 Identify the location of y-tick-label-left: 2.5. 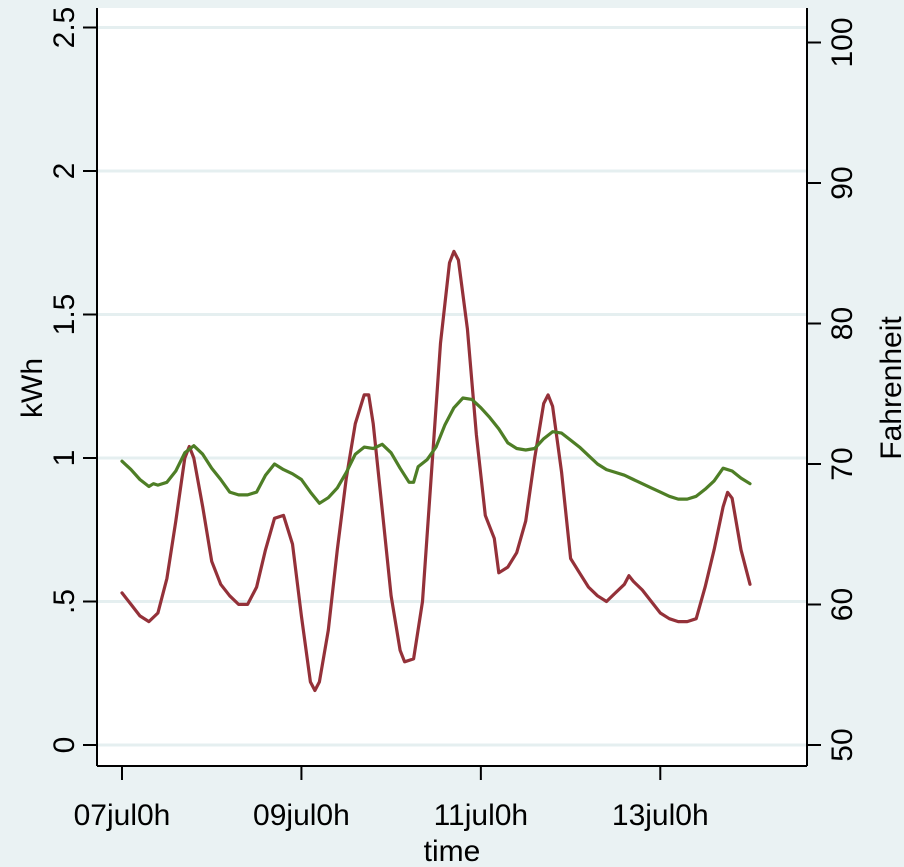
(64, 28).